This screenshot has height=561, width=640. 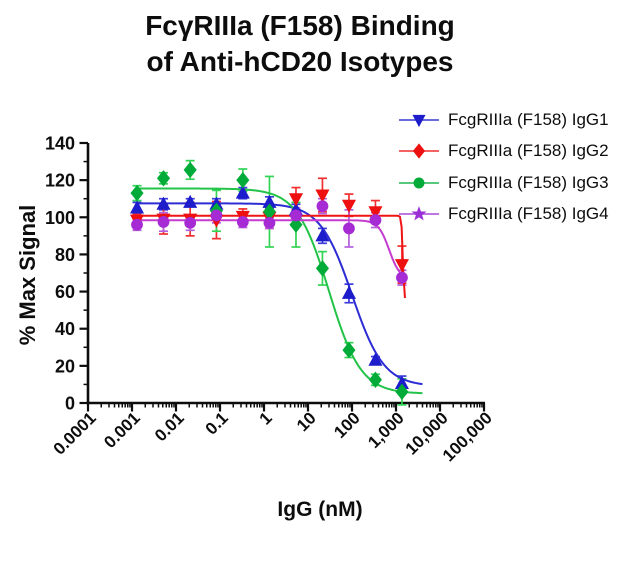 I want to click on x-tick-label: 100, so click(x=346, y=424).